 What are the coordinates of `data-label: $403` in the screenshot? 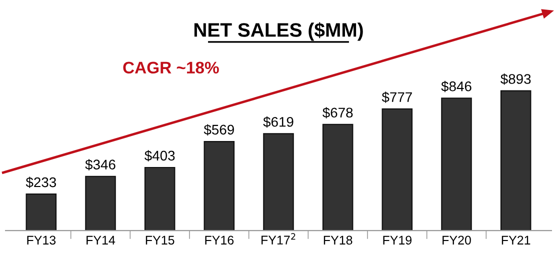 It's located at (159, 156).